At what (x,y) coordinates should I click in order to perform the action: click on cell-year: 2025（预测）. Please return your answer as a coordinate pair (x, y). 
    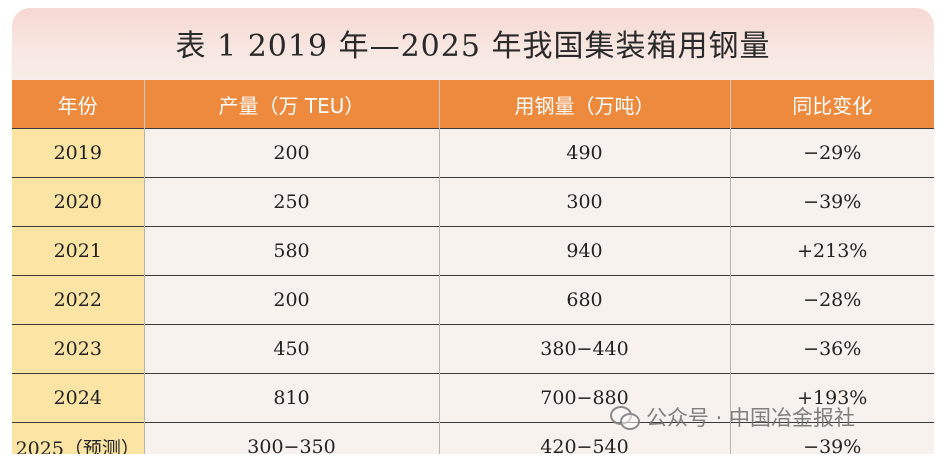
    Looking at the image, I should click on (78, 438).